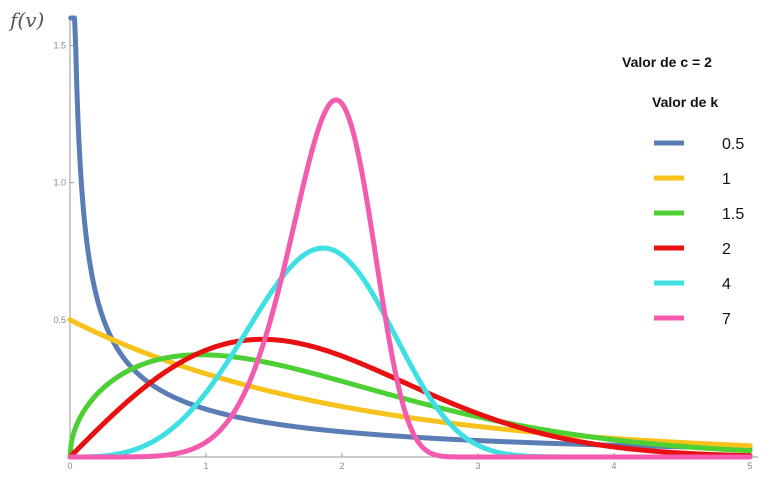 This screenshot has height=480, width=772. What do you see at coordinates (613, 466) in the screenshot?
I see `x-tick-label: 4` at bounding box center [613, 466].